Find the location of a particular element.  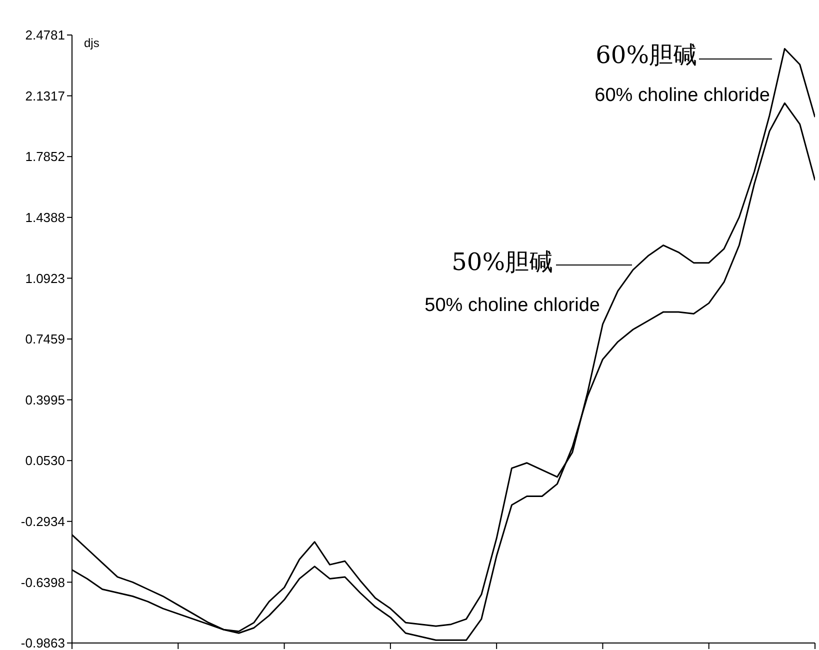

y-tick-label: 2.1317 is located at coordinates (45, 96).